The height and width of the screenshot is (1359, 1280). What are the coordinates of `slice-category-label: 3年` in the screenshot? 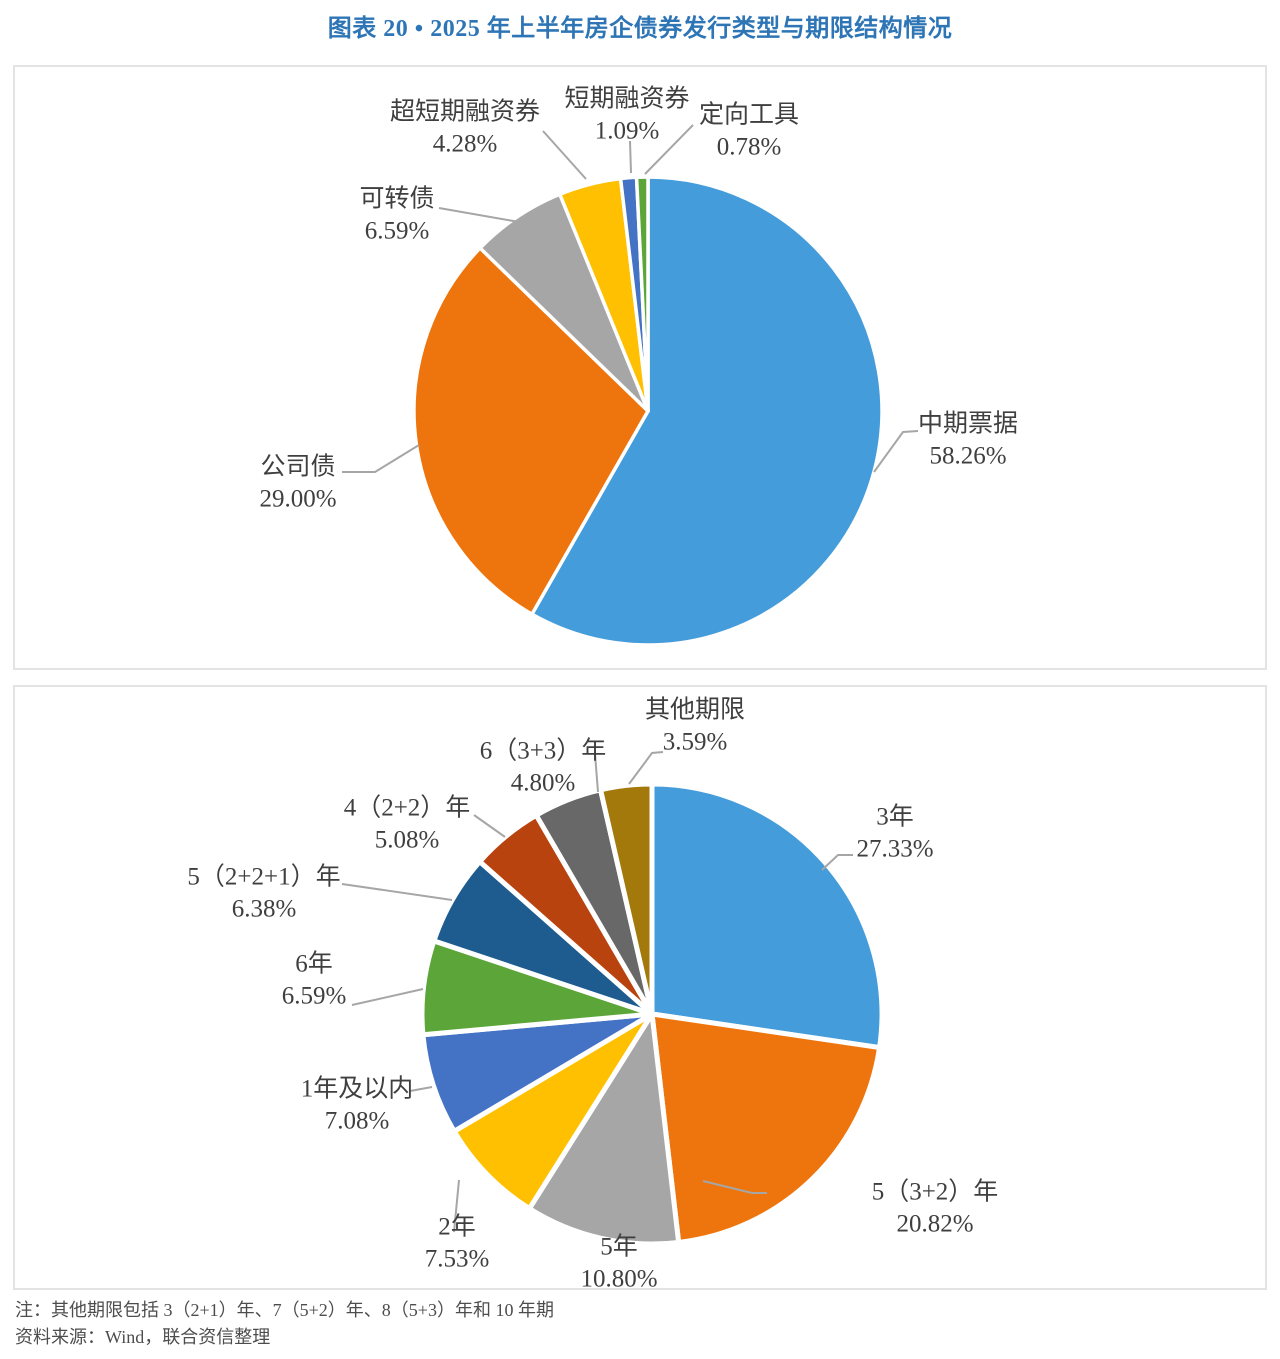 It's located at (895, 817).